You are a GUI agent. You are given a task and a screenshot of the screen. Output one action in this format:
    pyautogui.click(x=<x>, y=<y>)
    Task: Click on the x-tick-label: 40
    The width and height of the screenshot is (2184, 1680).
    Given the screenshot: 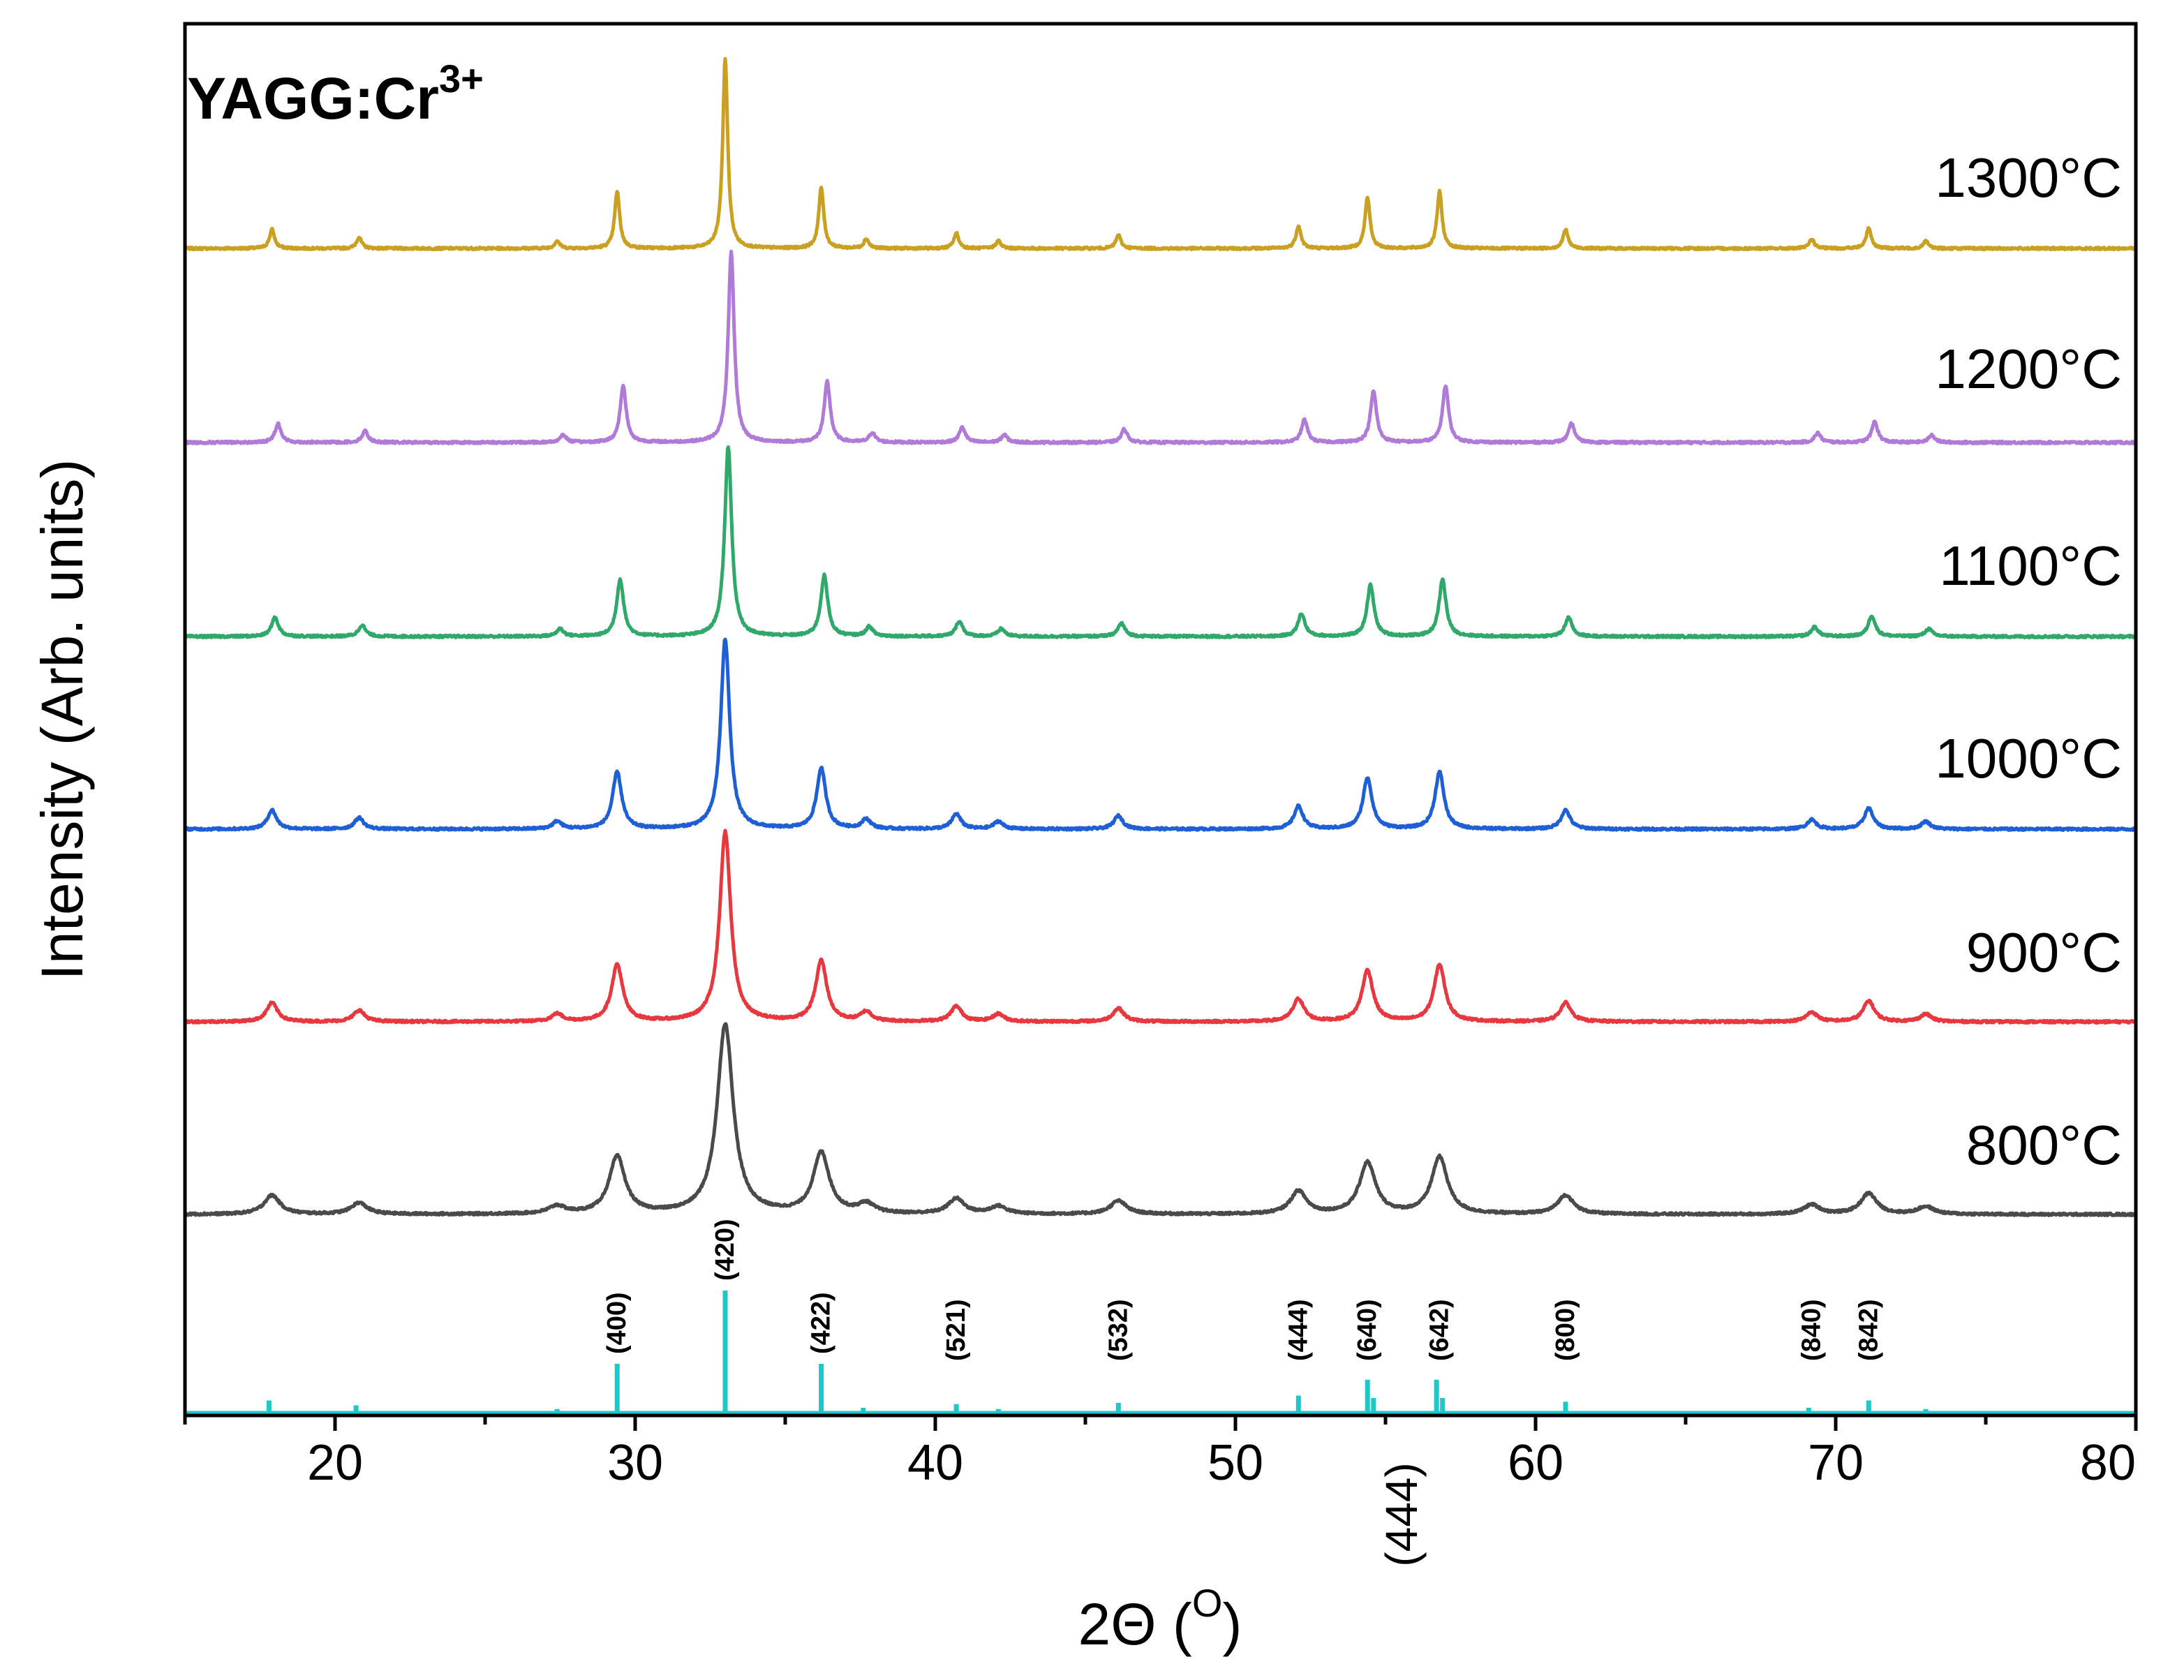 What is the action you would take?
    pyautogui.click(x=935, y=1463)
    